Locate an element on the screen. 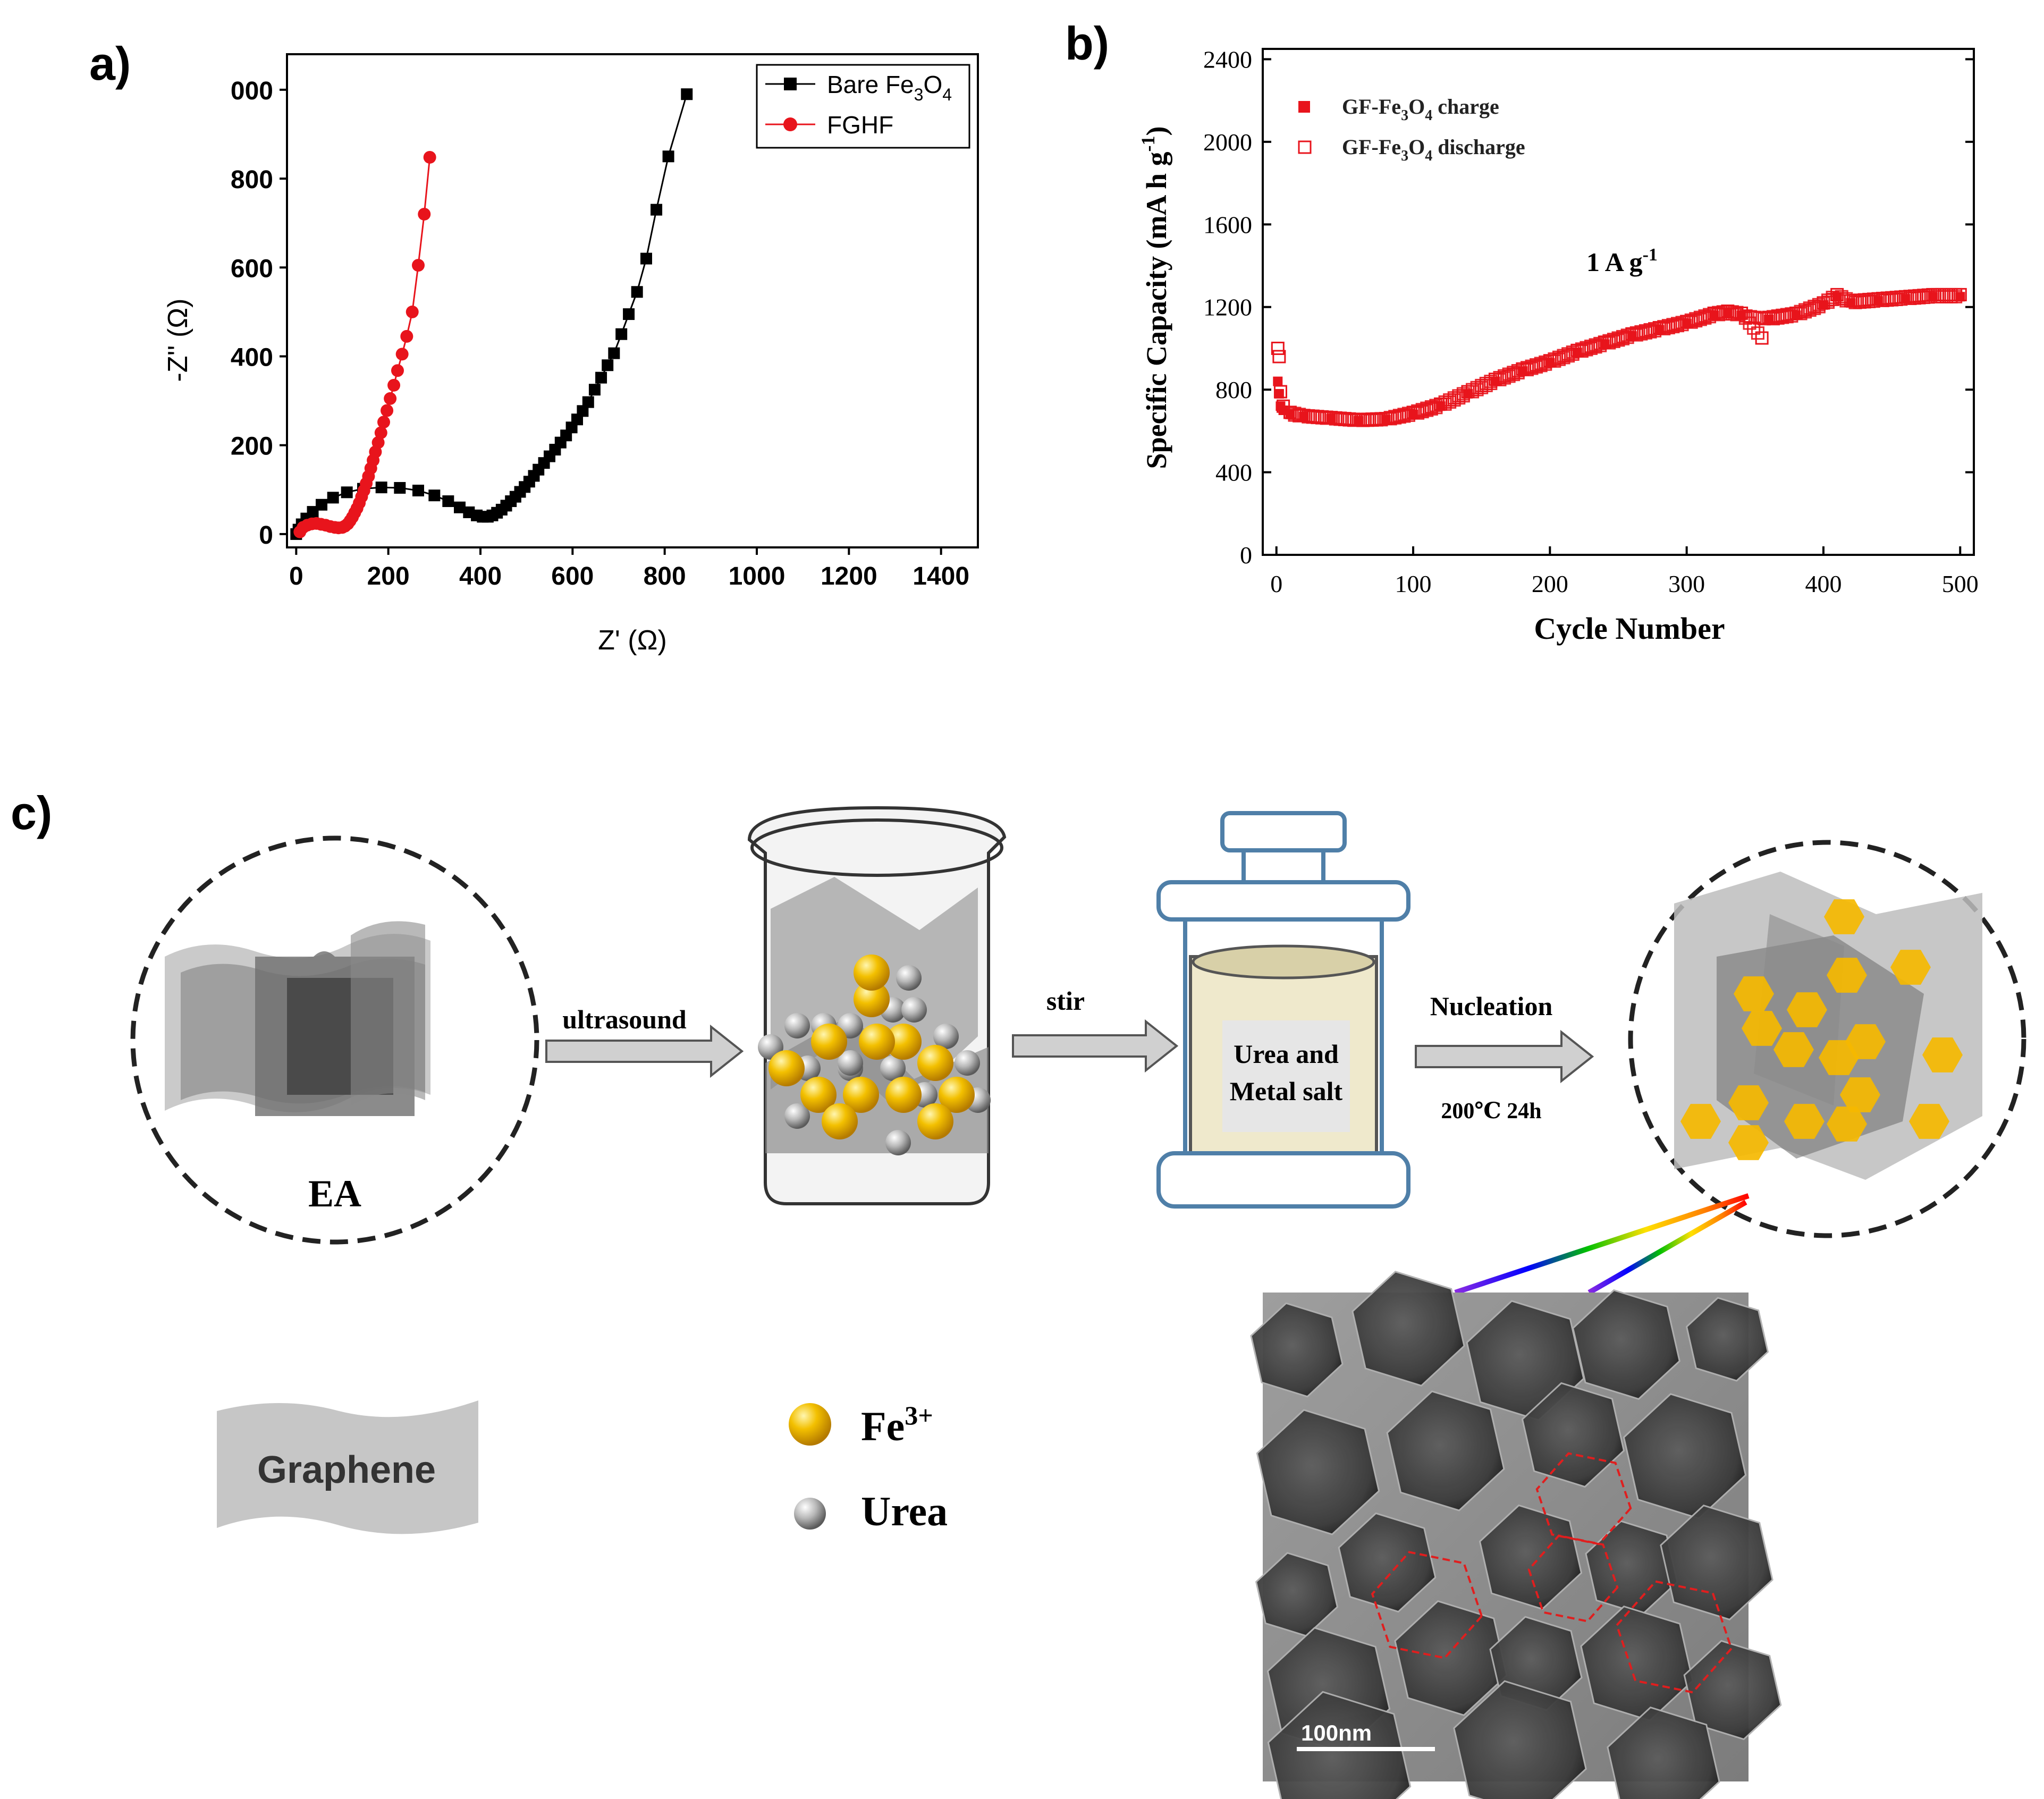 The width and height of the screenshot is (2044, 1799). autoclave-cap is located at coordinates (1283, 831).